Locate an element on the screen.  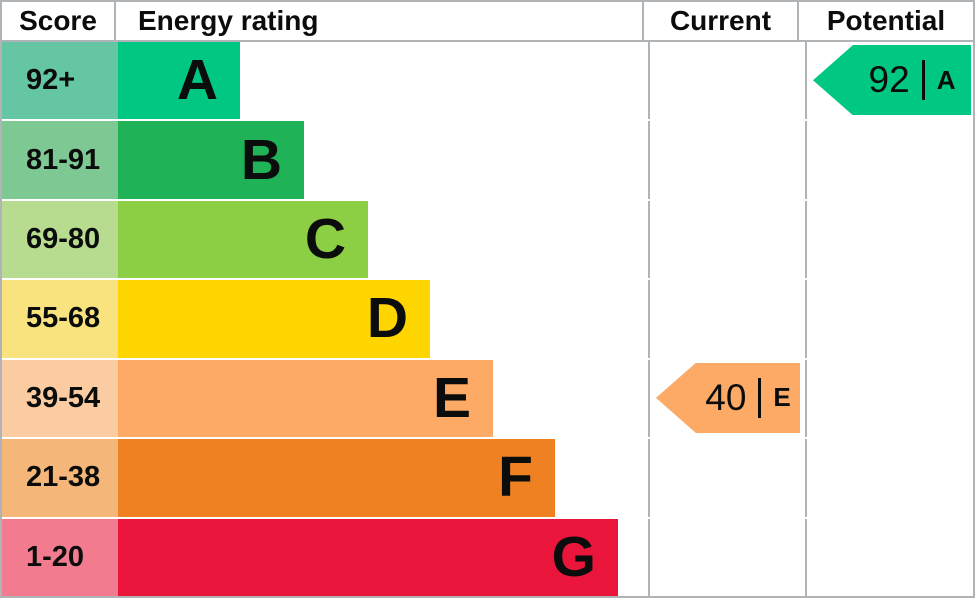
band-f-bar: F is located at coordinates (336, 478).